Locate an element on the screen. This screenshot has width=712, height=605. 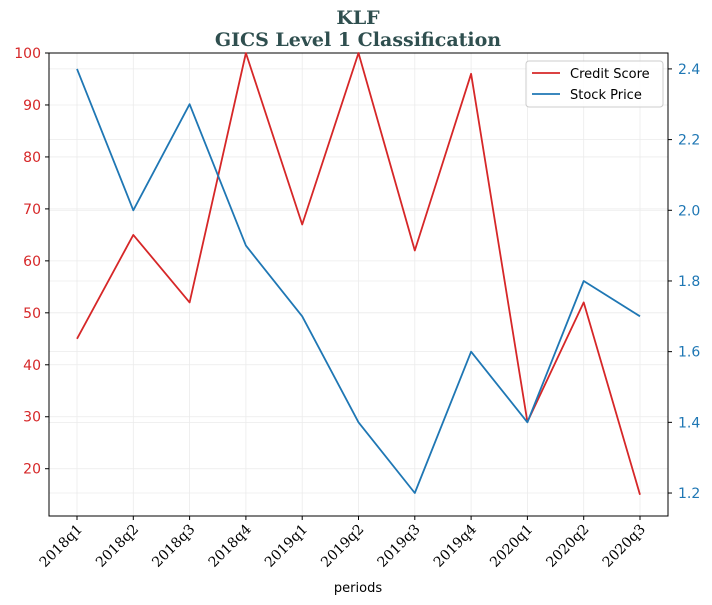
x-tick-label: 2018q4 is located at coordinates (230, 545).